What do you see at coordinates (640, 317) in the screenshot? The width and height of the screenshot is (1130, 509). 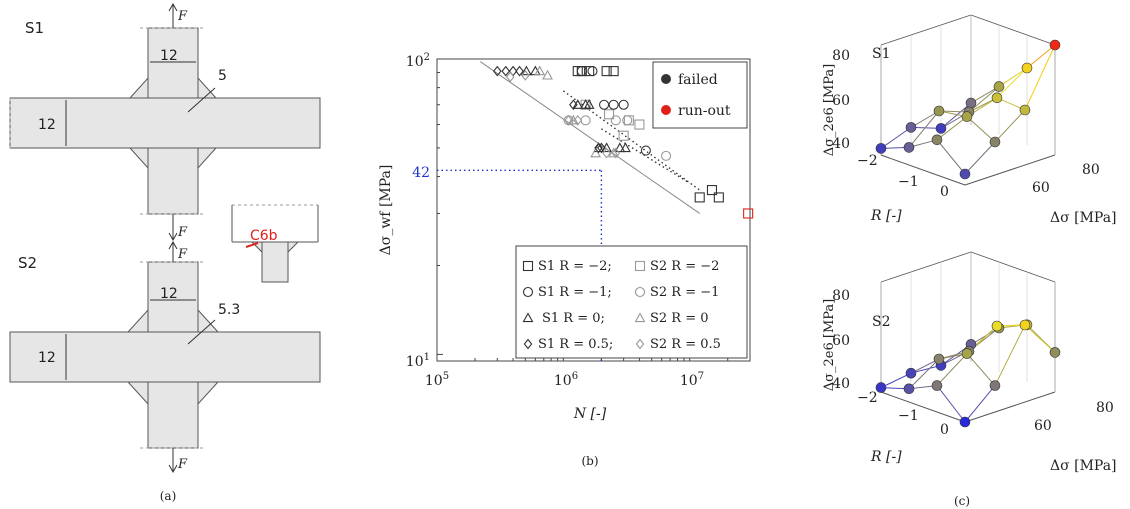 I see `legend-marker-s2-triangle` at bounding box center [640, 317].